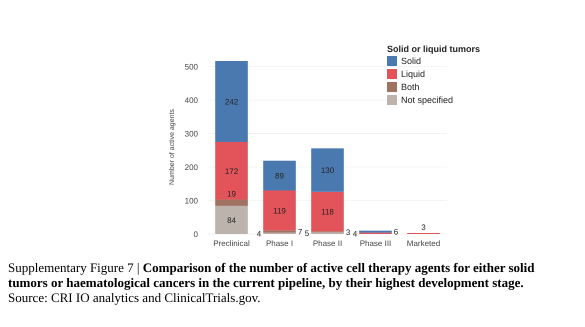  I want to click on legend-label: Solid, so click(411, 61).